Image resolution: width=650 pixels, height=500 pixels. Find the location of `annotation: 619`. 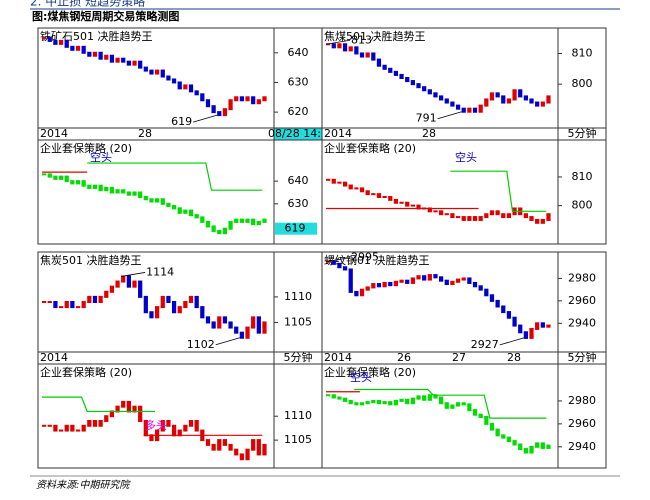

annotation: 619 is located at coordinates (181, 121).